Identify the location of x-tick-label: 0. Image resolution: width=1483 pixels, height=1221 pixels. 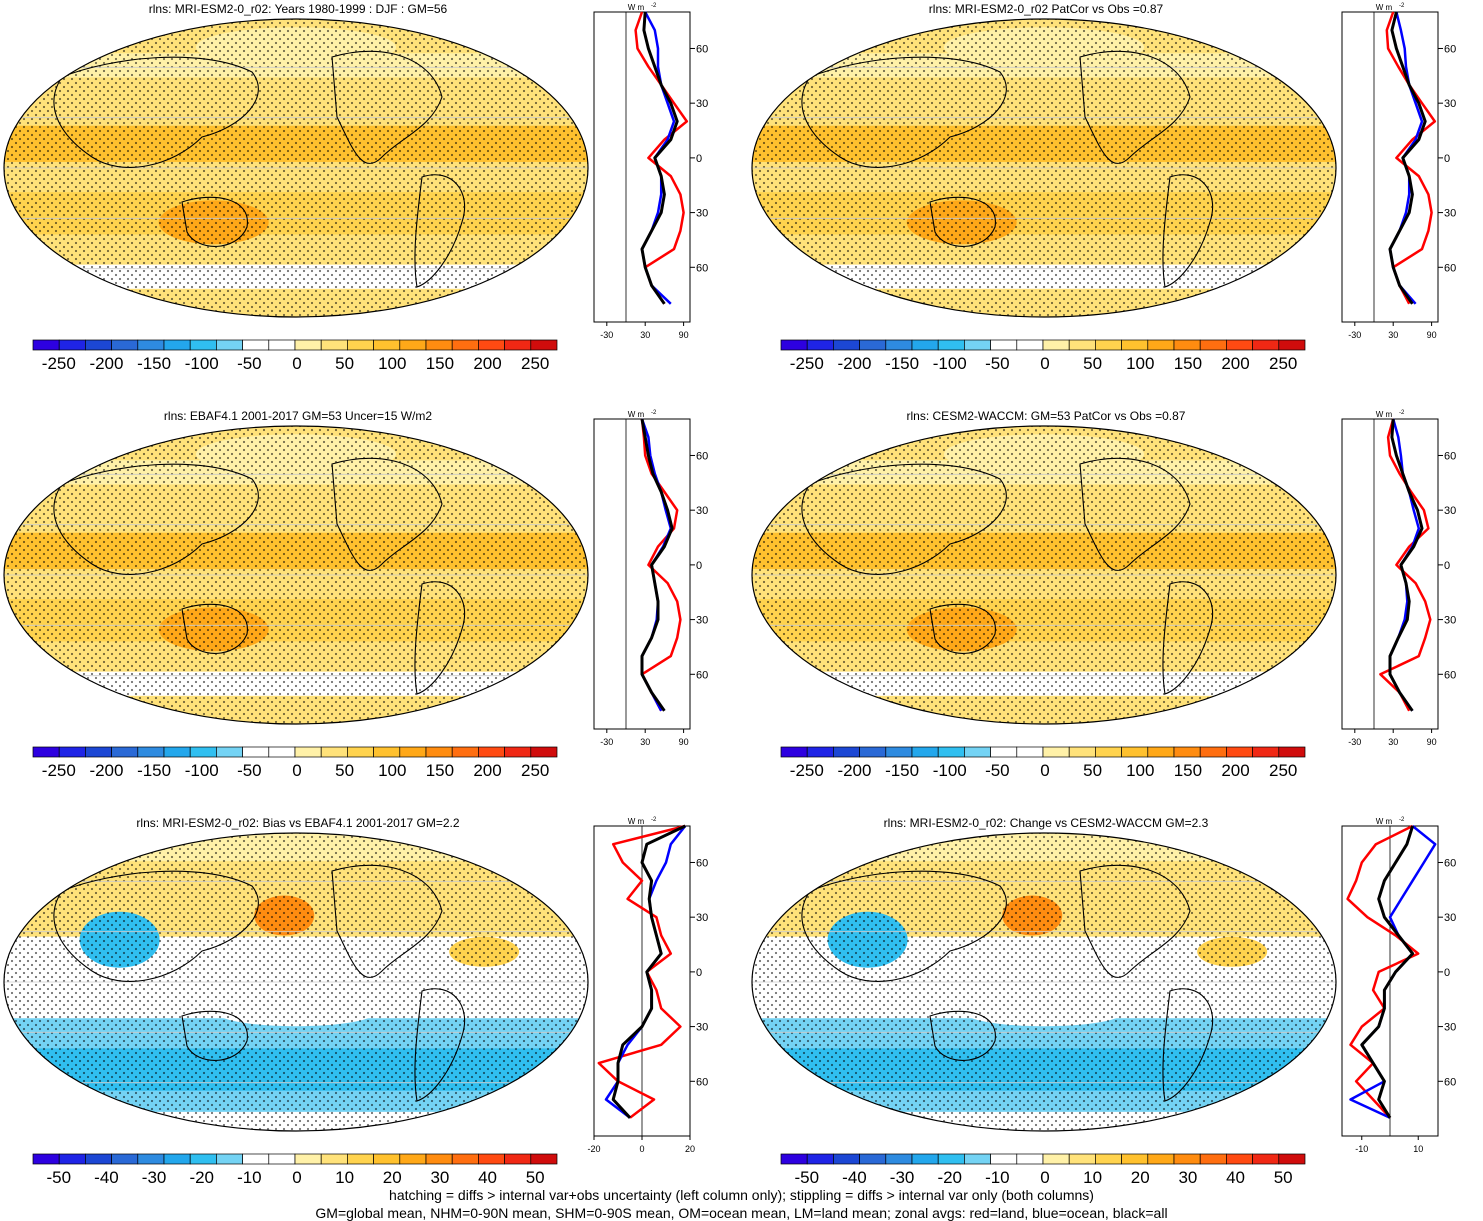
(641, 1149).